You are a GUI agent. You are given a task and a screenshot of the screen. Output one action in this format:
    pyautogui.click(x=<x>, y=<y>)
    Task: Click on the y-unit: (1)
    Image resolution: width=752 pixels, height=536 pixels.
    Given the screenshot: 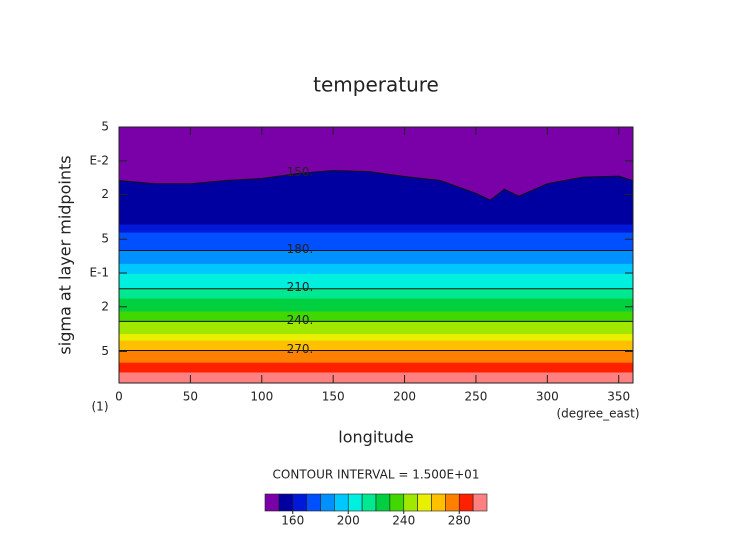 What is the action you would take?
    pyautogui.click(x=100, y=407)
    